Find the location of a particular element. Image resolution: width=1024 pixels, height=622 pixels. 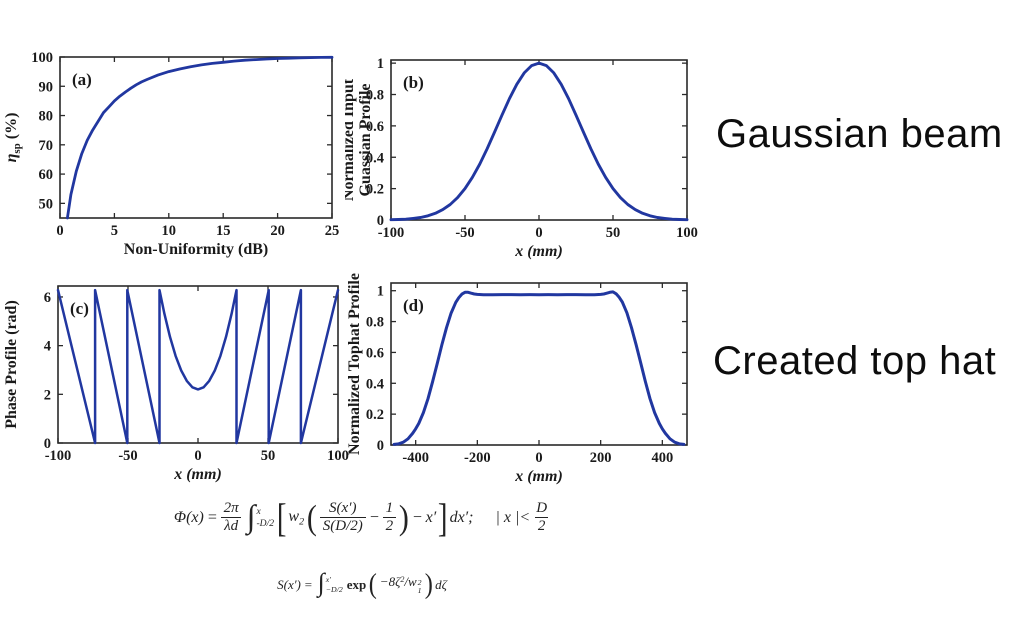

y-tick-label: 2 is located at coordinates (47, 395).